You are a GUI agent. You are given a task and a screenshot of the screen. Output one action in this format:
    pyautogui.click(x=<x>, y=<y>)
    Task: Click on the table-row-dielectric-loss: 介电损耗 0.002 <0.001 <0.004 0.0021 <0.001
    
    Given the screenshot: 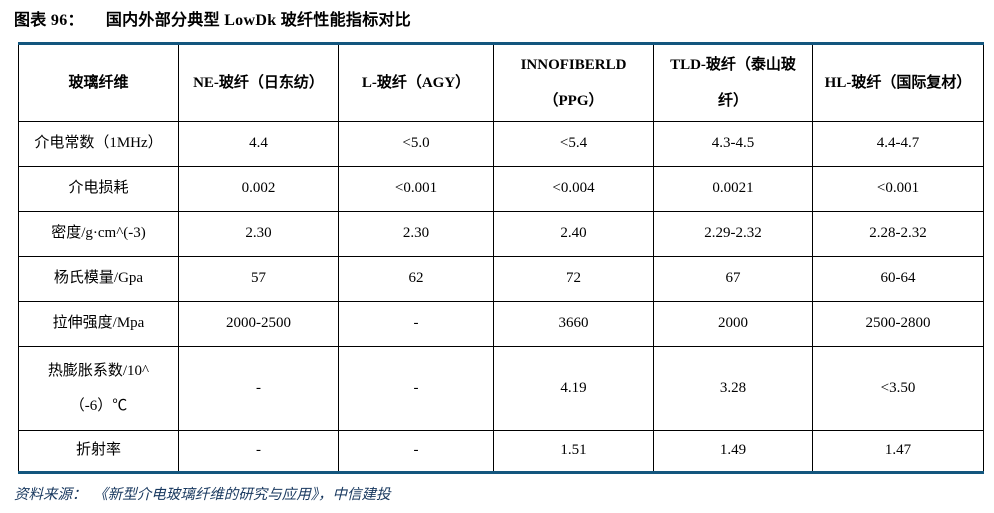 What is the action you would take?
    pyautogui.click(x=501, y=189)
    